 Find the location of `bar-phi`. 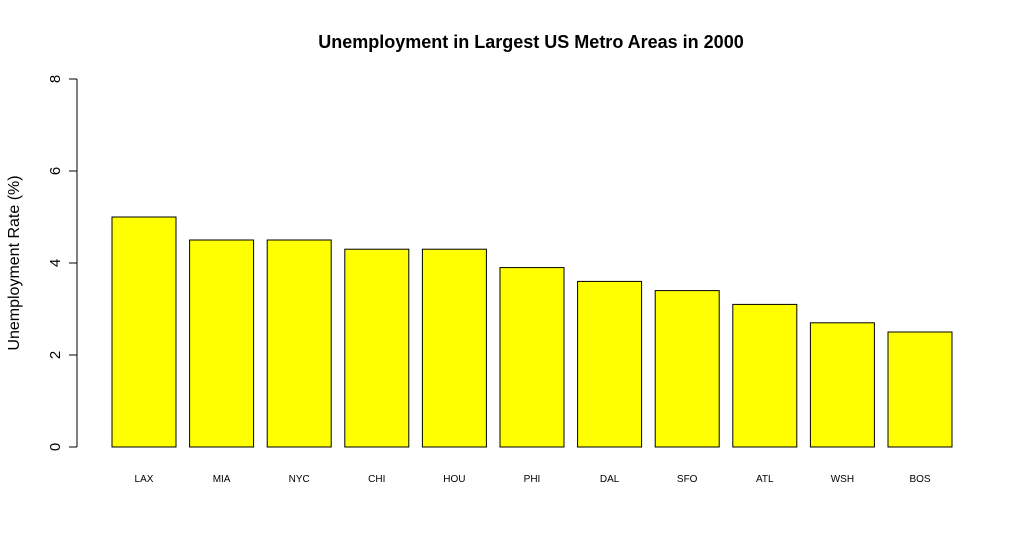

bar-phi is located at coordinates (532, 357).